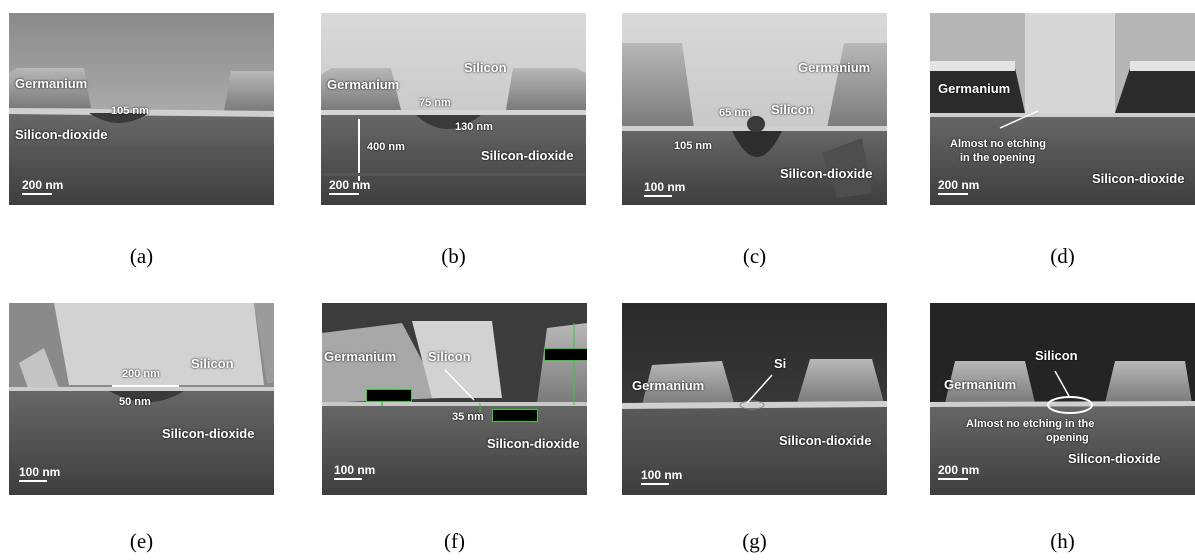 The height and width of the screenshot is (560, 1195). I want to click on caption-a: (a), so click(141, 256).